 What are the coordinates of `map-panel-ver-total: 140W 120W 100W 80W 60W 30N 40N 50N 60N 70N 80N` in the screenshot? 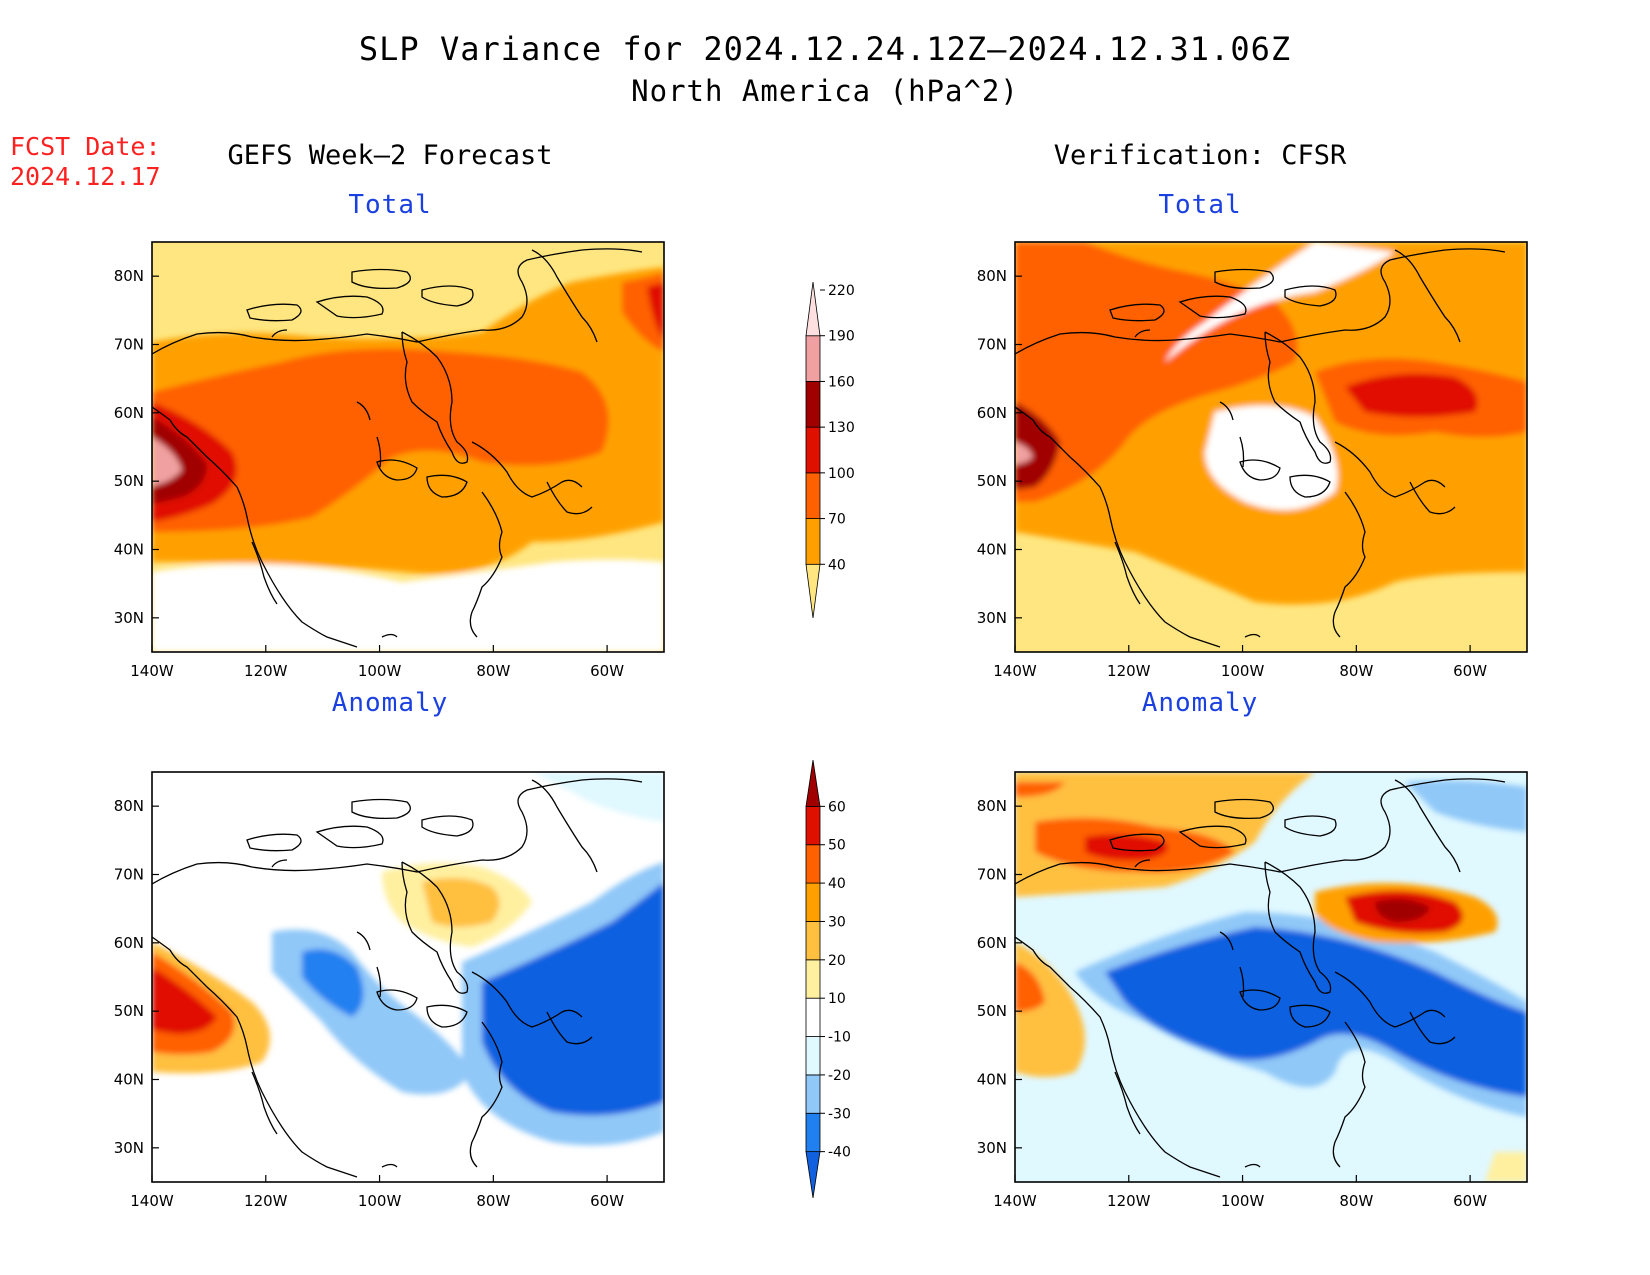 It's located at (1252, 460).